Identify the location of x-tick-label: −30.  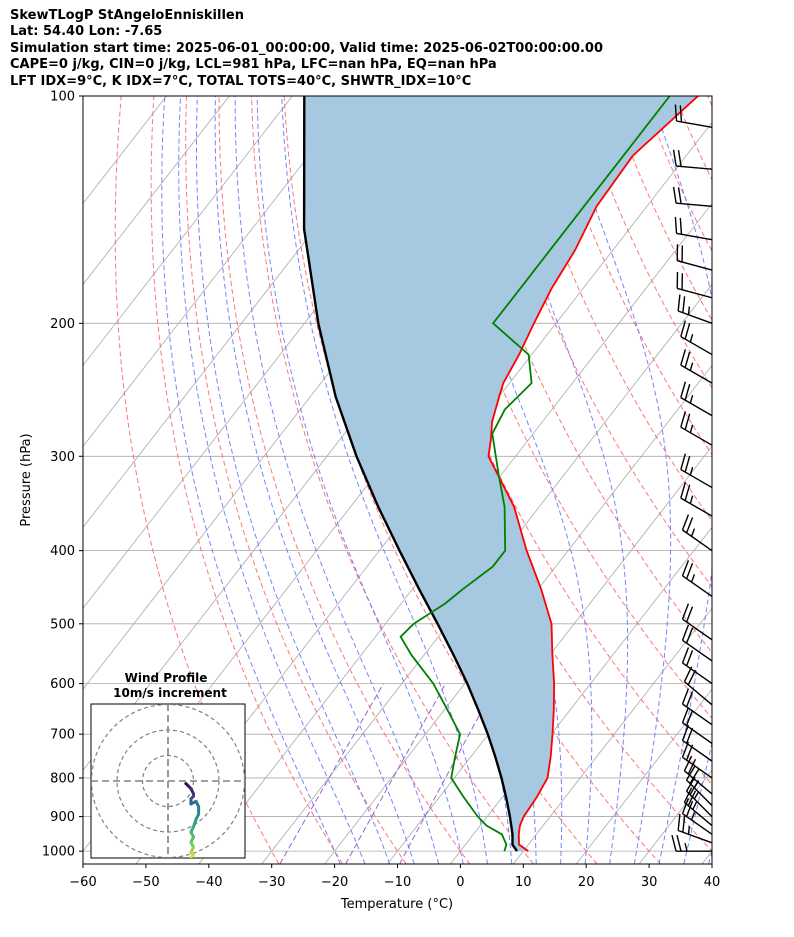
(271, 882).